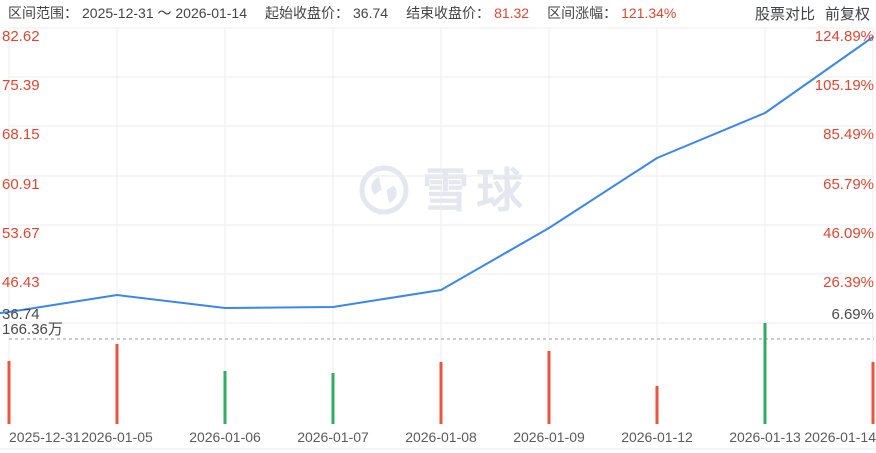 The height and width of the screenshot is (453, 876). Describe the element at coordinates (657, 437) in the screenshot. I see `x-axis-date-label: 2026-01-12` at that location.